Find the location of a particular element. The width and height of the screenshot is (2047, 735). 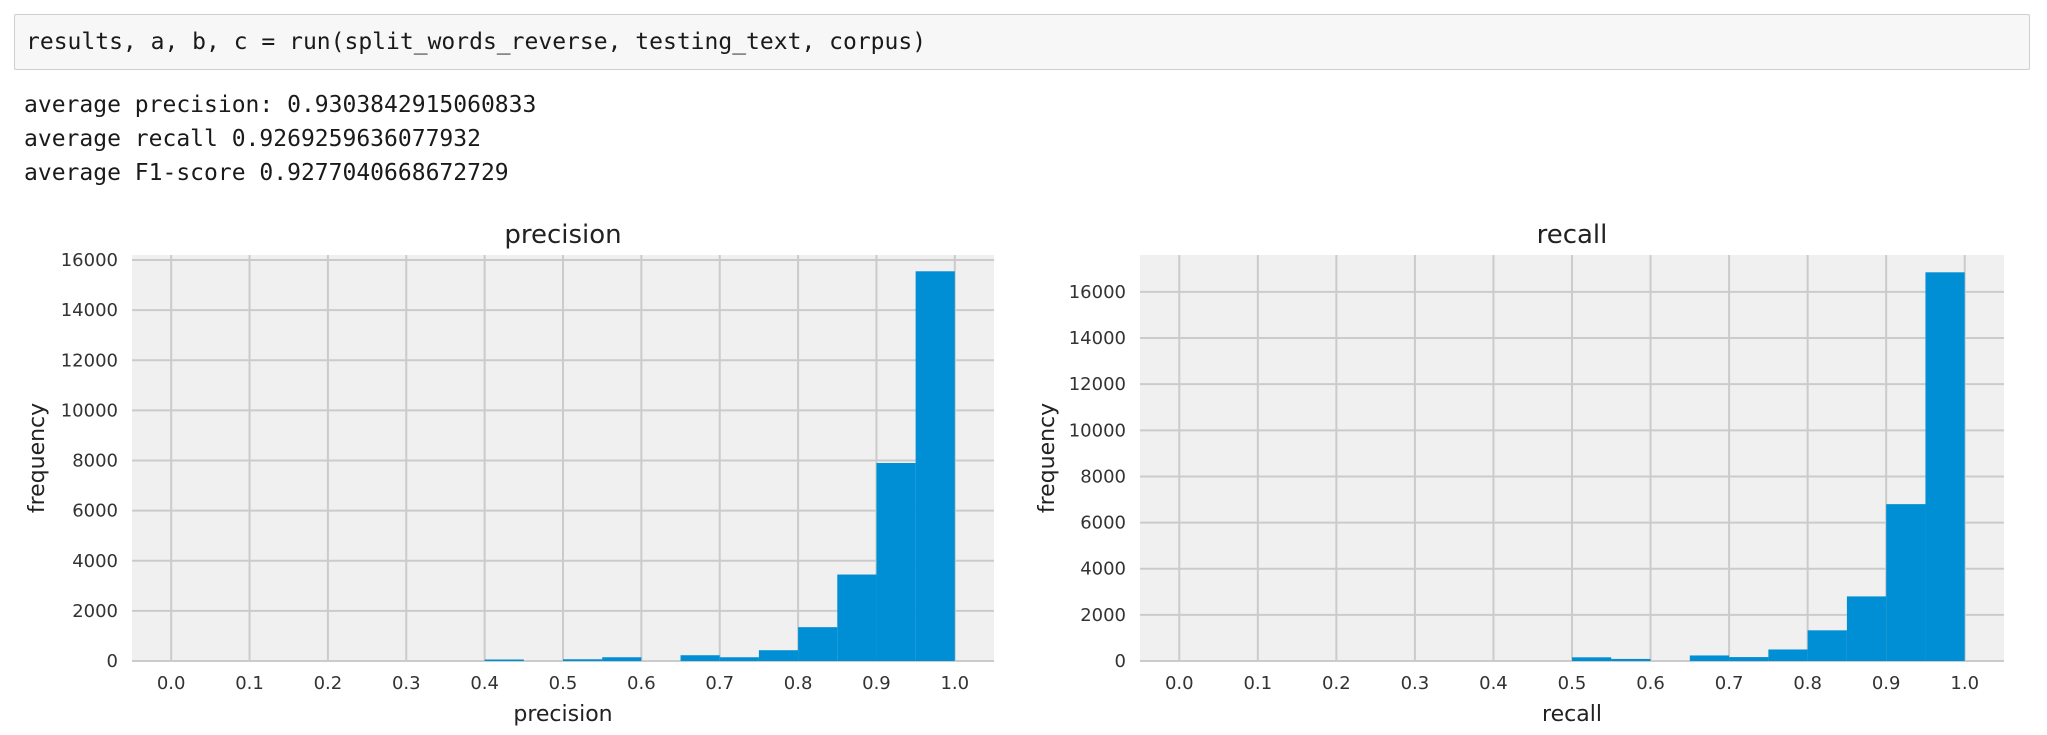

output-line-recall: average recall 0.9269259636077932 is located at coordinates (252, 139).